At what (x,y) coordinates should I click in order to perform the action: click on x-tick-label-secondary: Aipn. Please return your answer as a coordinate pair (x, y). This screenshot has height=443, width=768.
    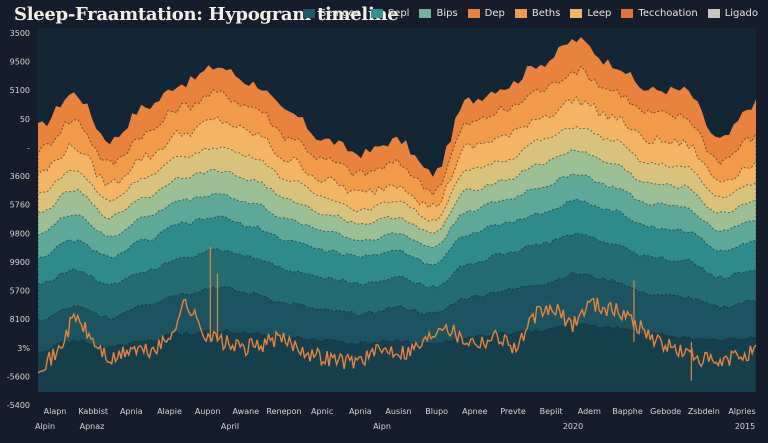
    Looking at the image, I should click on (382, 426).